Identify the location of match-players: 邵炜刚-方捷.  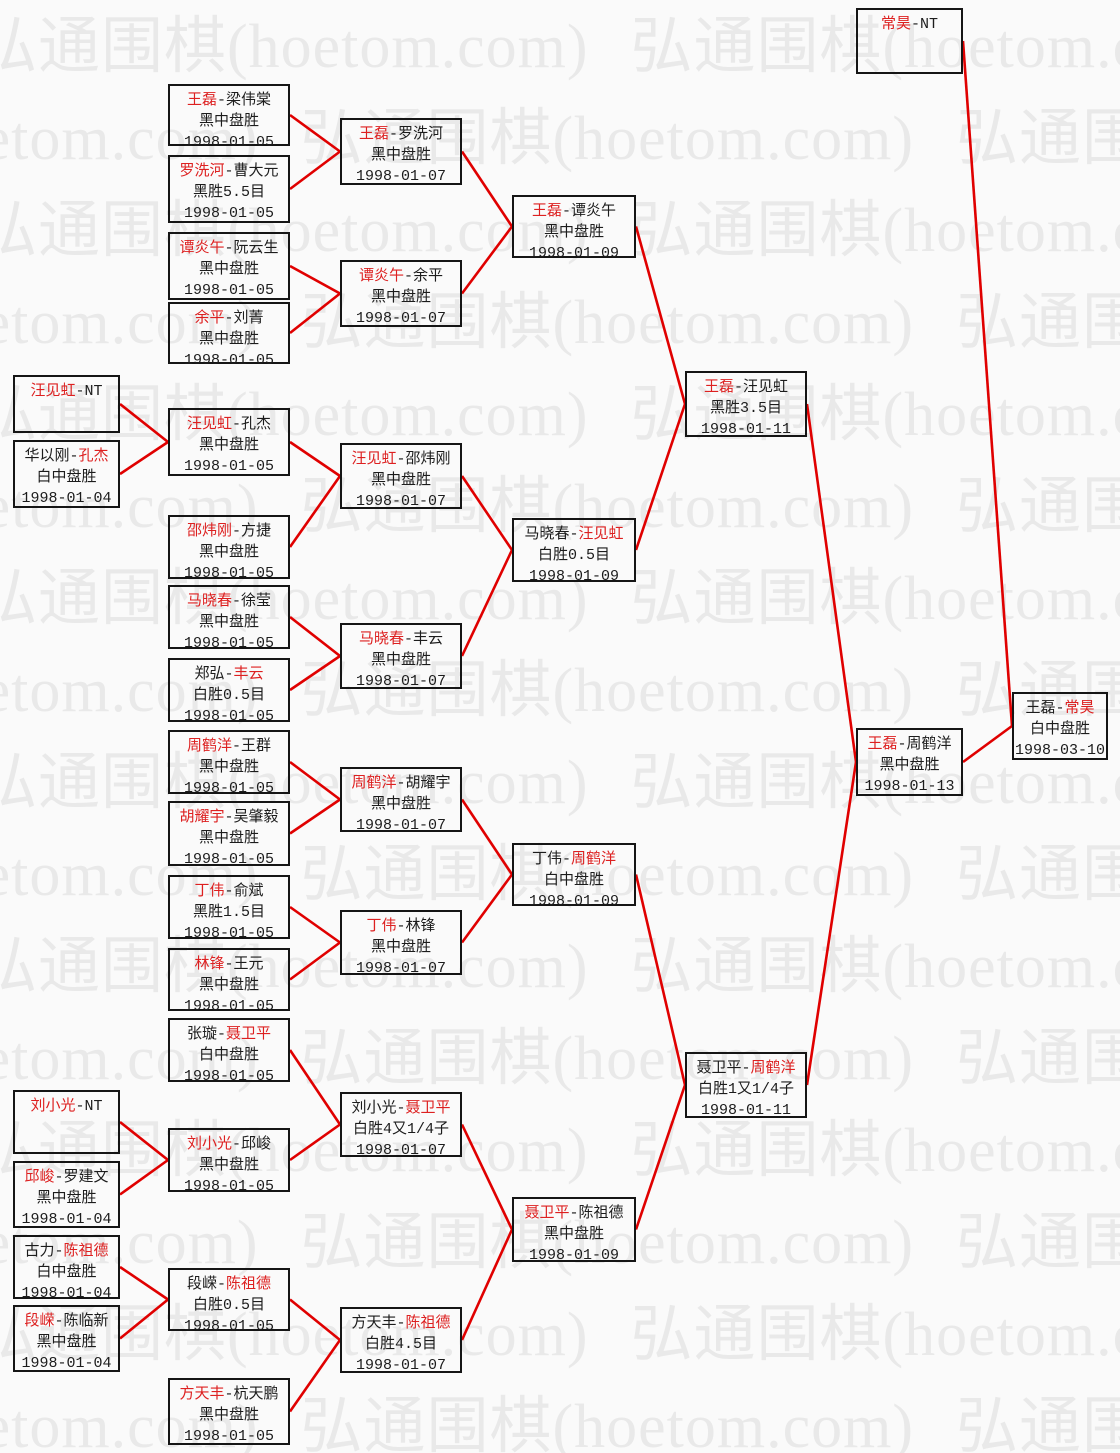
(229, 531).